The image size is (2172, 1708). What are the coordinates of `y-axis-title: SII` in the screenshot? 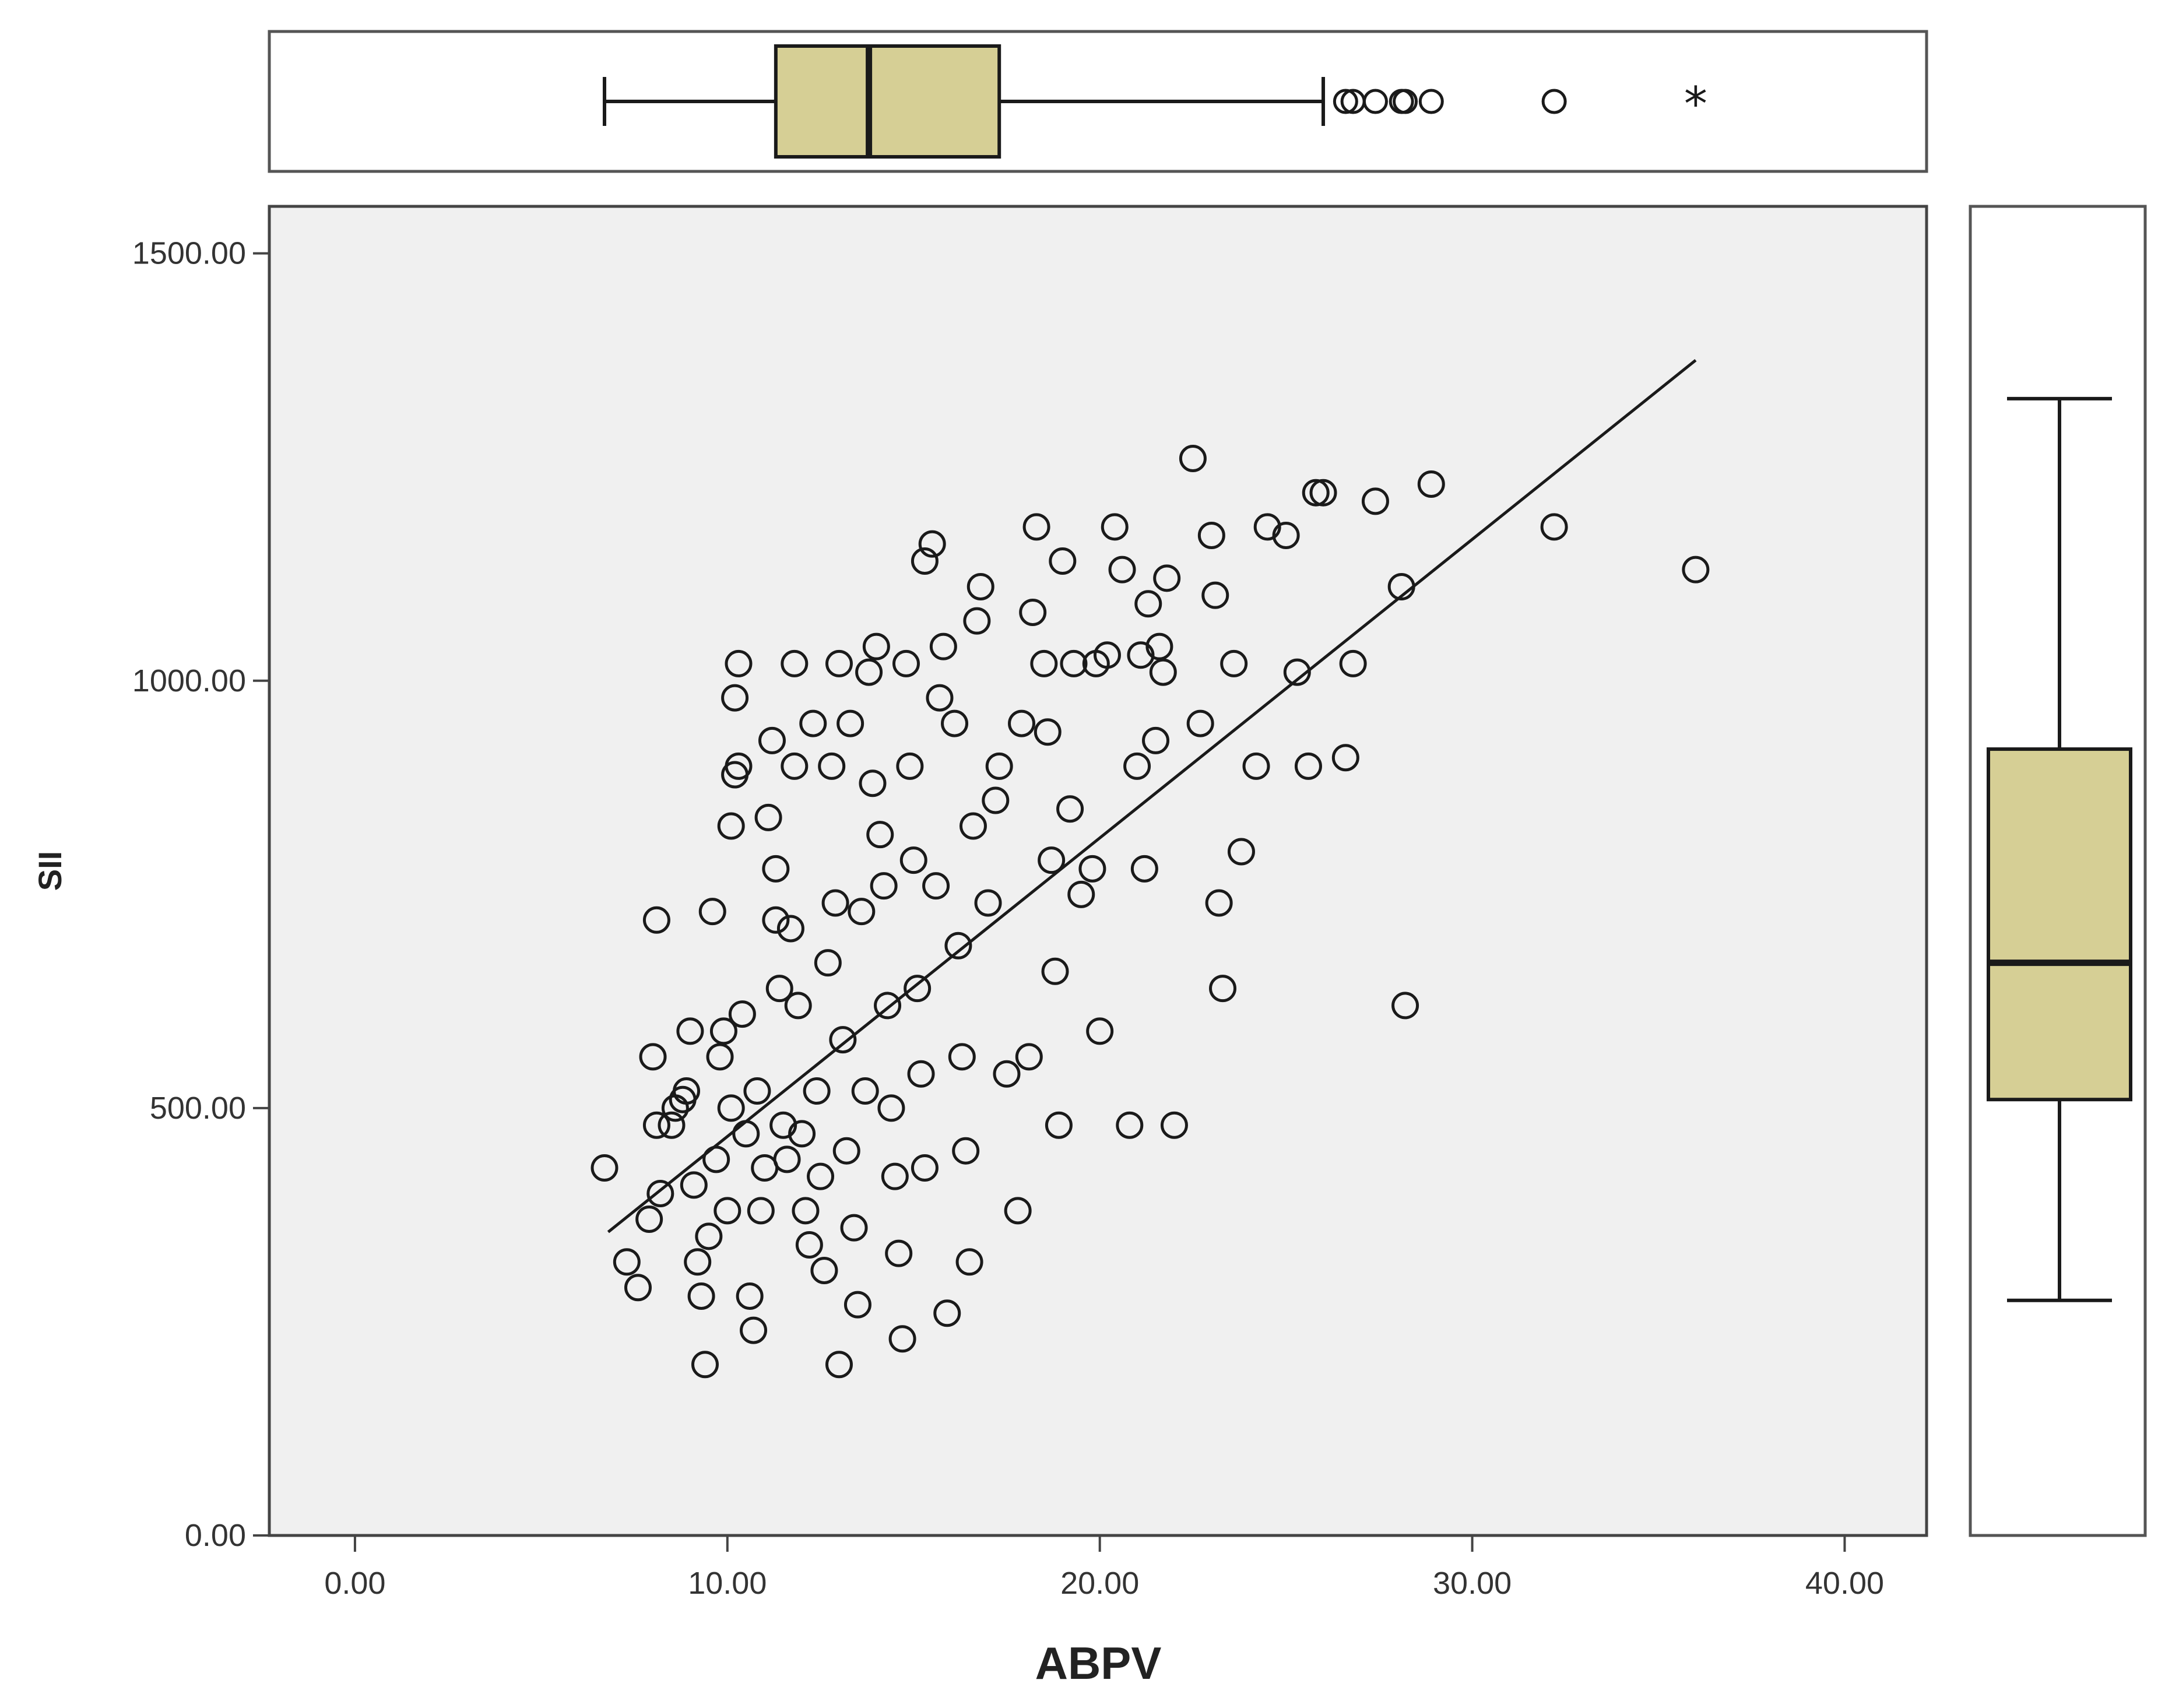 It's located at (50, 871).